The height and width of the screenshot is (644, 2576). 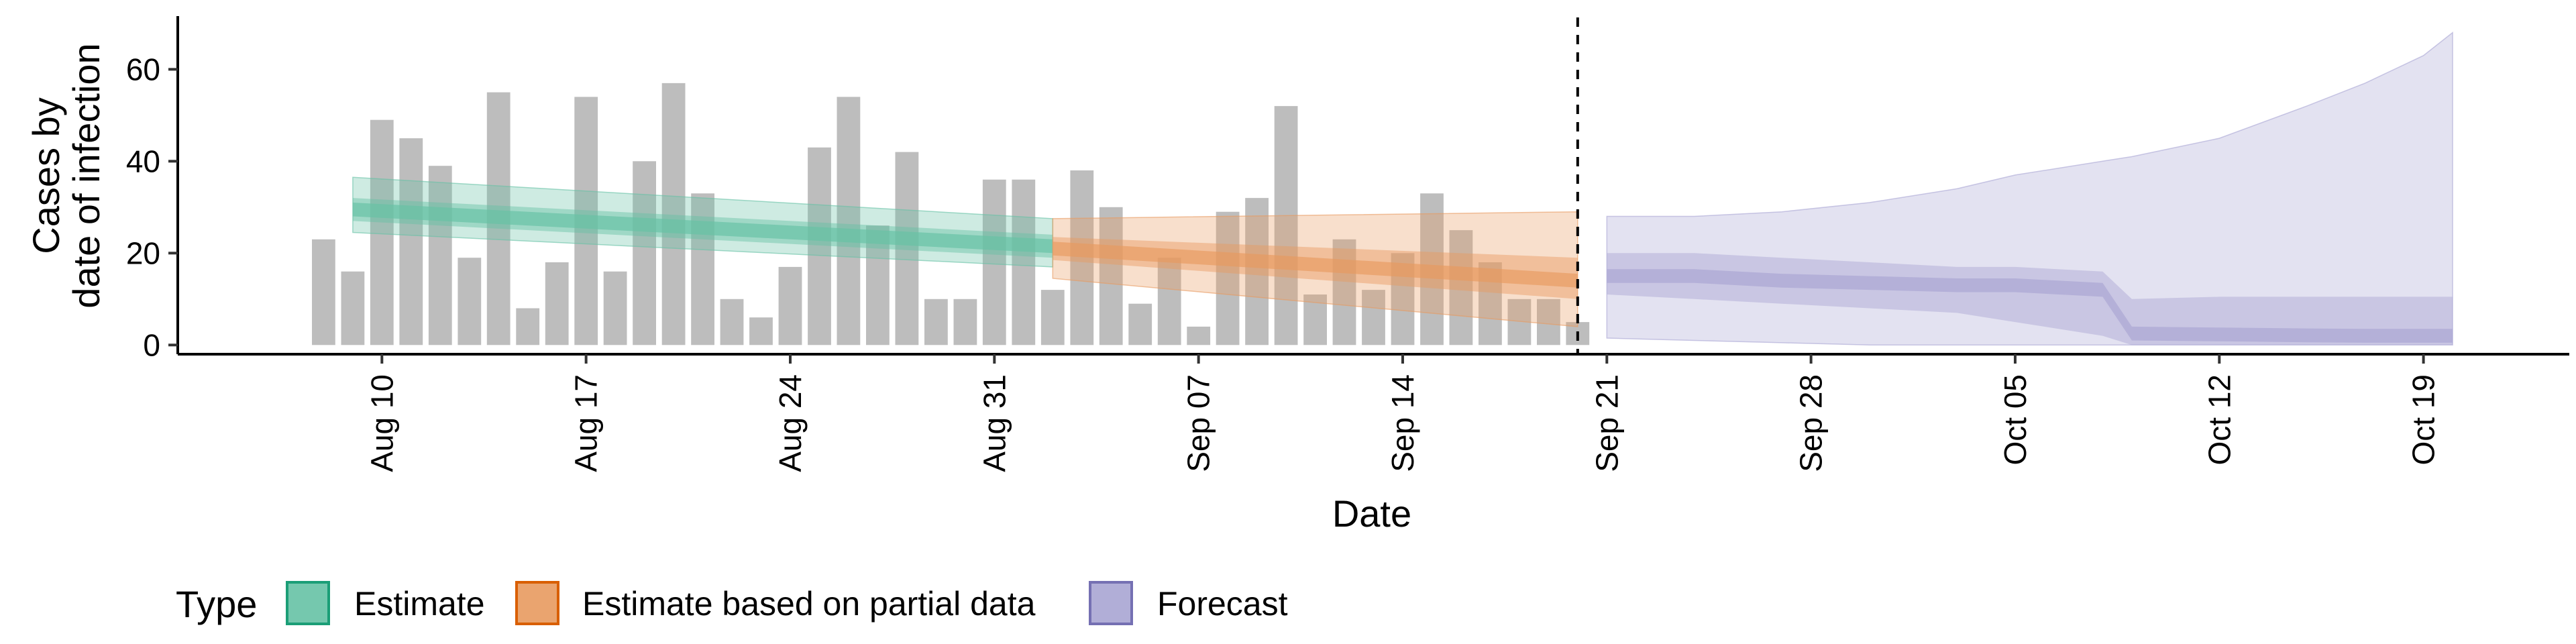 I want to click on y-tick-label: 40, so click(x=143, y=161).